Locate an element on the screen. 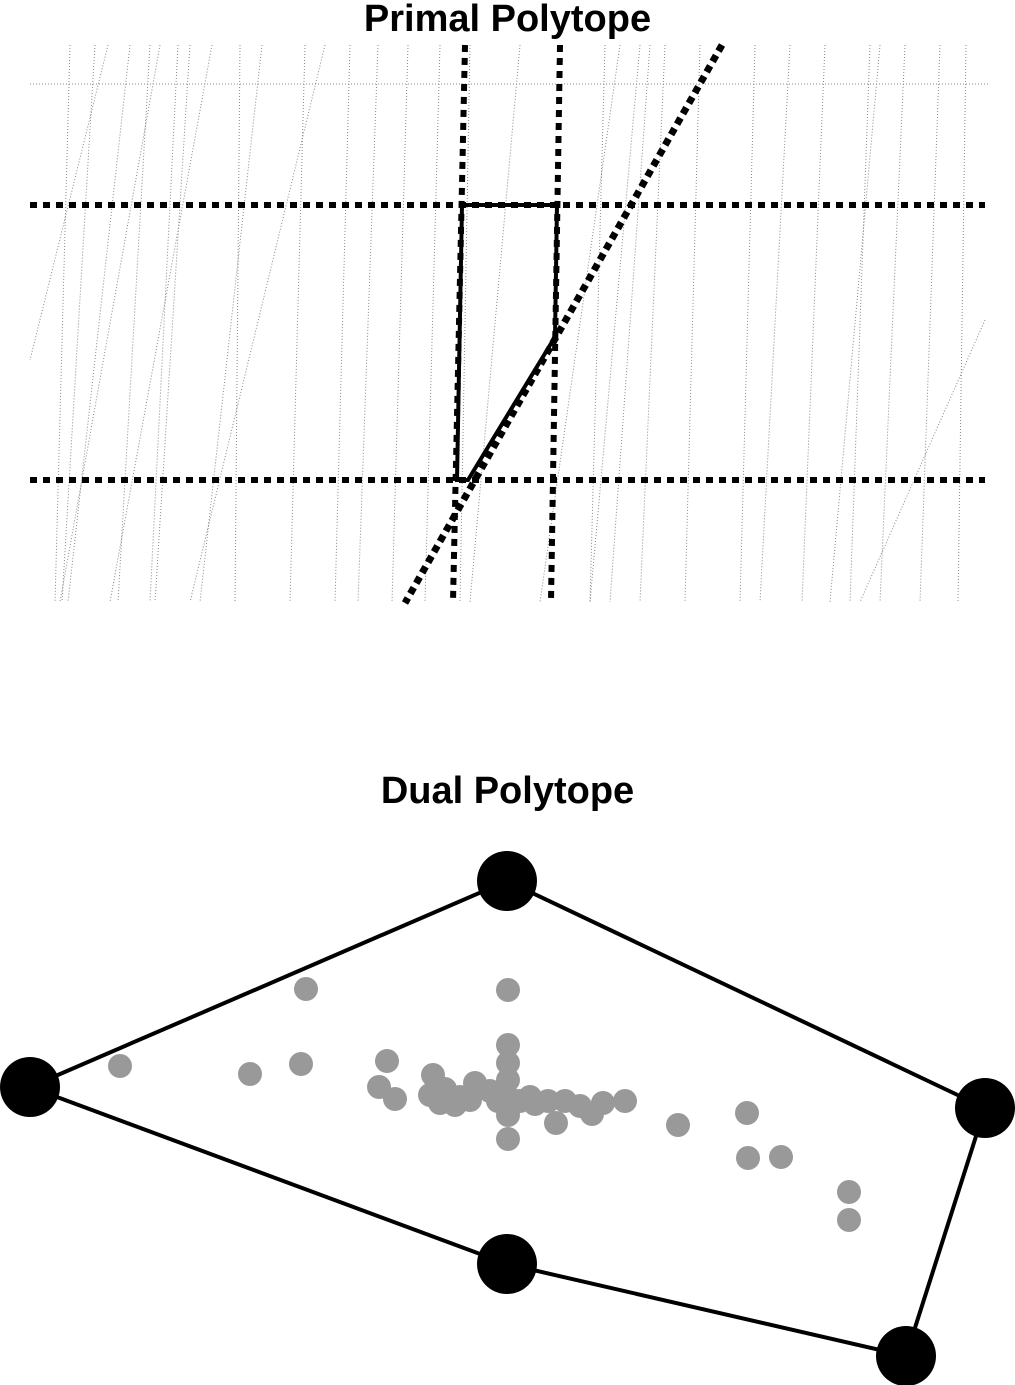  dual-title: Dual Polytope is located at coordinates (507, 791).